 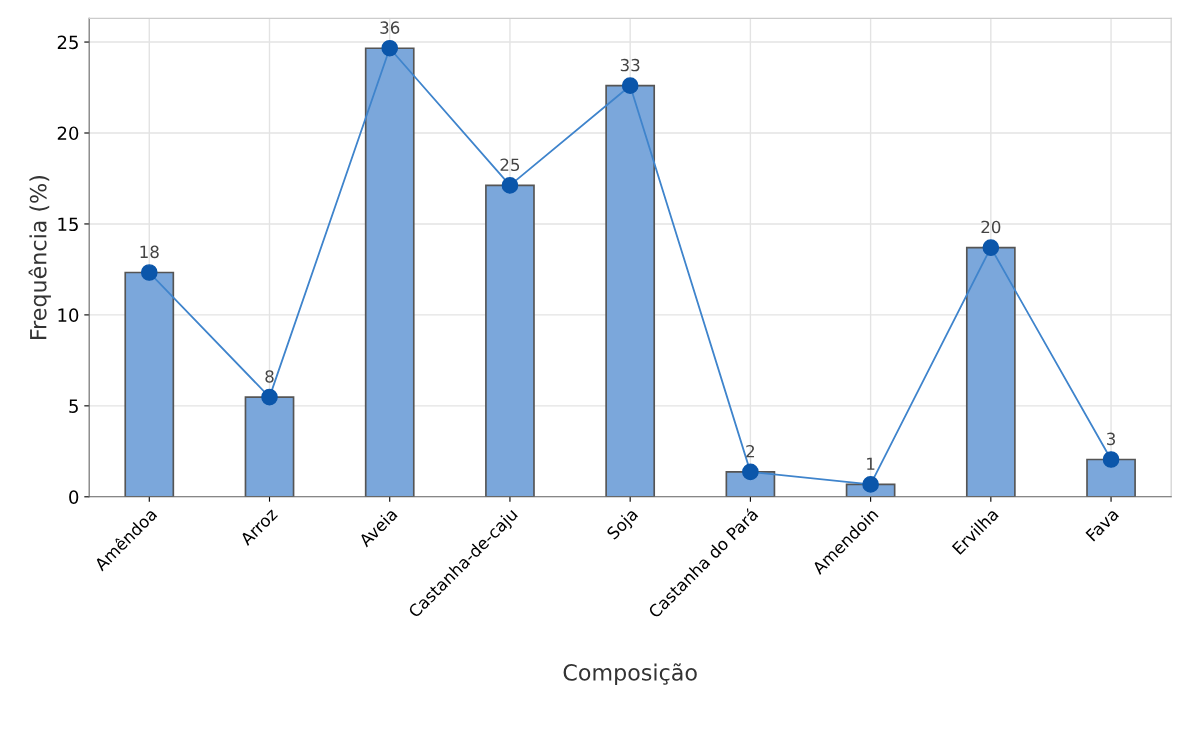 I want to click on annotation: 2, so click(x=750, y=451).